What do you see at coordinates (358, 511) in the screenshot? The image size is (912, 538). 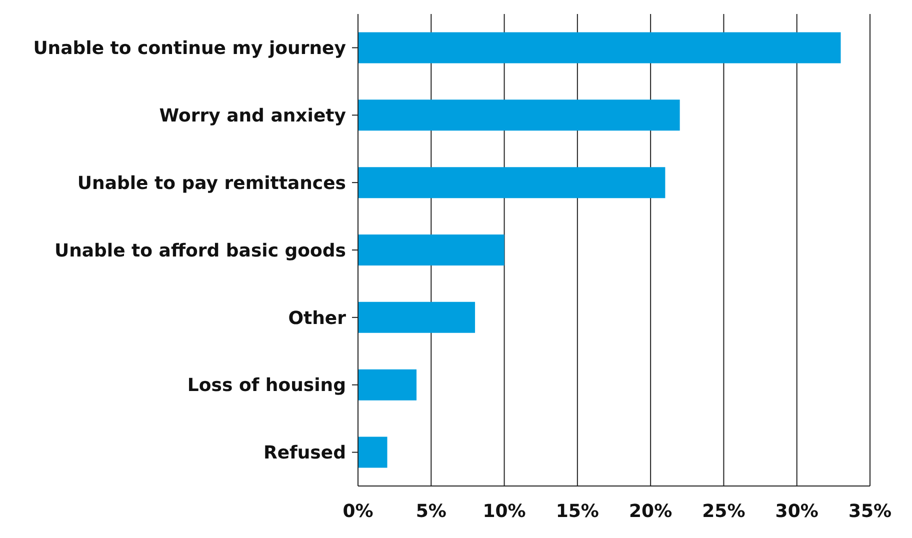 I see `x-tick-label: 0%` at bounding box center [358, 511].